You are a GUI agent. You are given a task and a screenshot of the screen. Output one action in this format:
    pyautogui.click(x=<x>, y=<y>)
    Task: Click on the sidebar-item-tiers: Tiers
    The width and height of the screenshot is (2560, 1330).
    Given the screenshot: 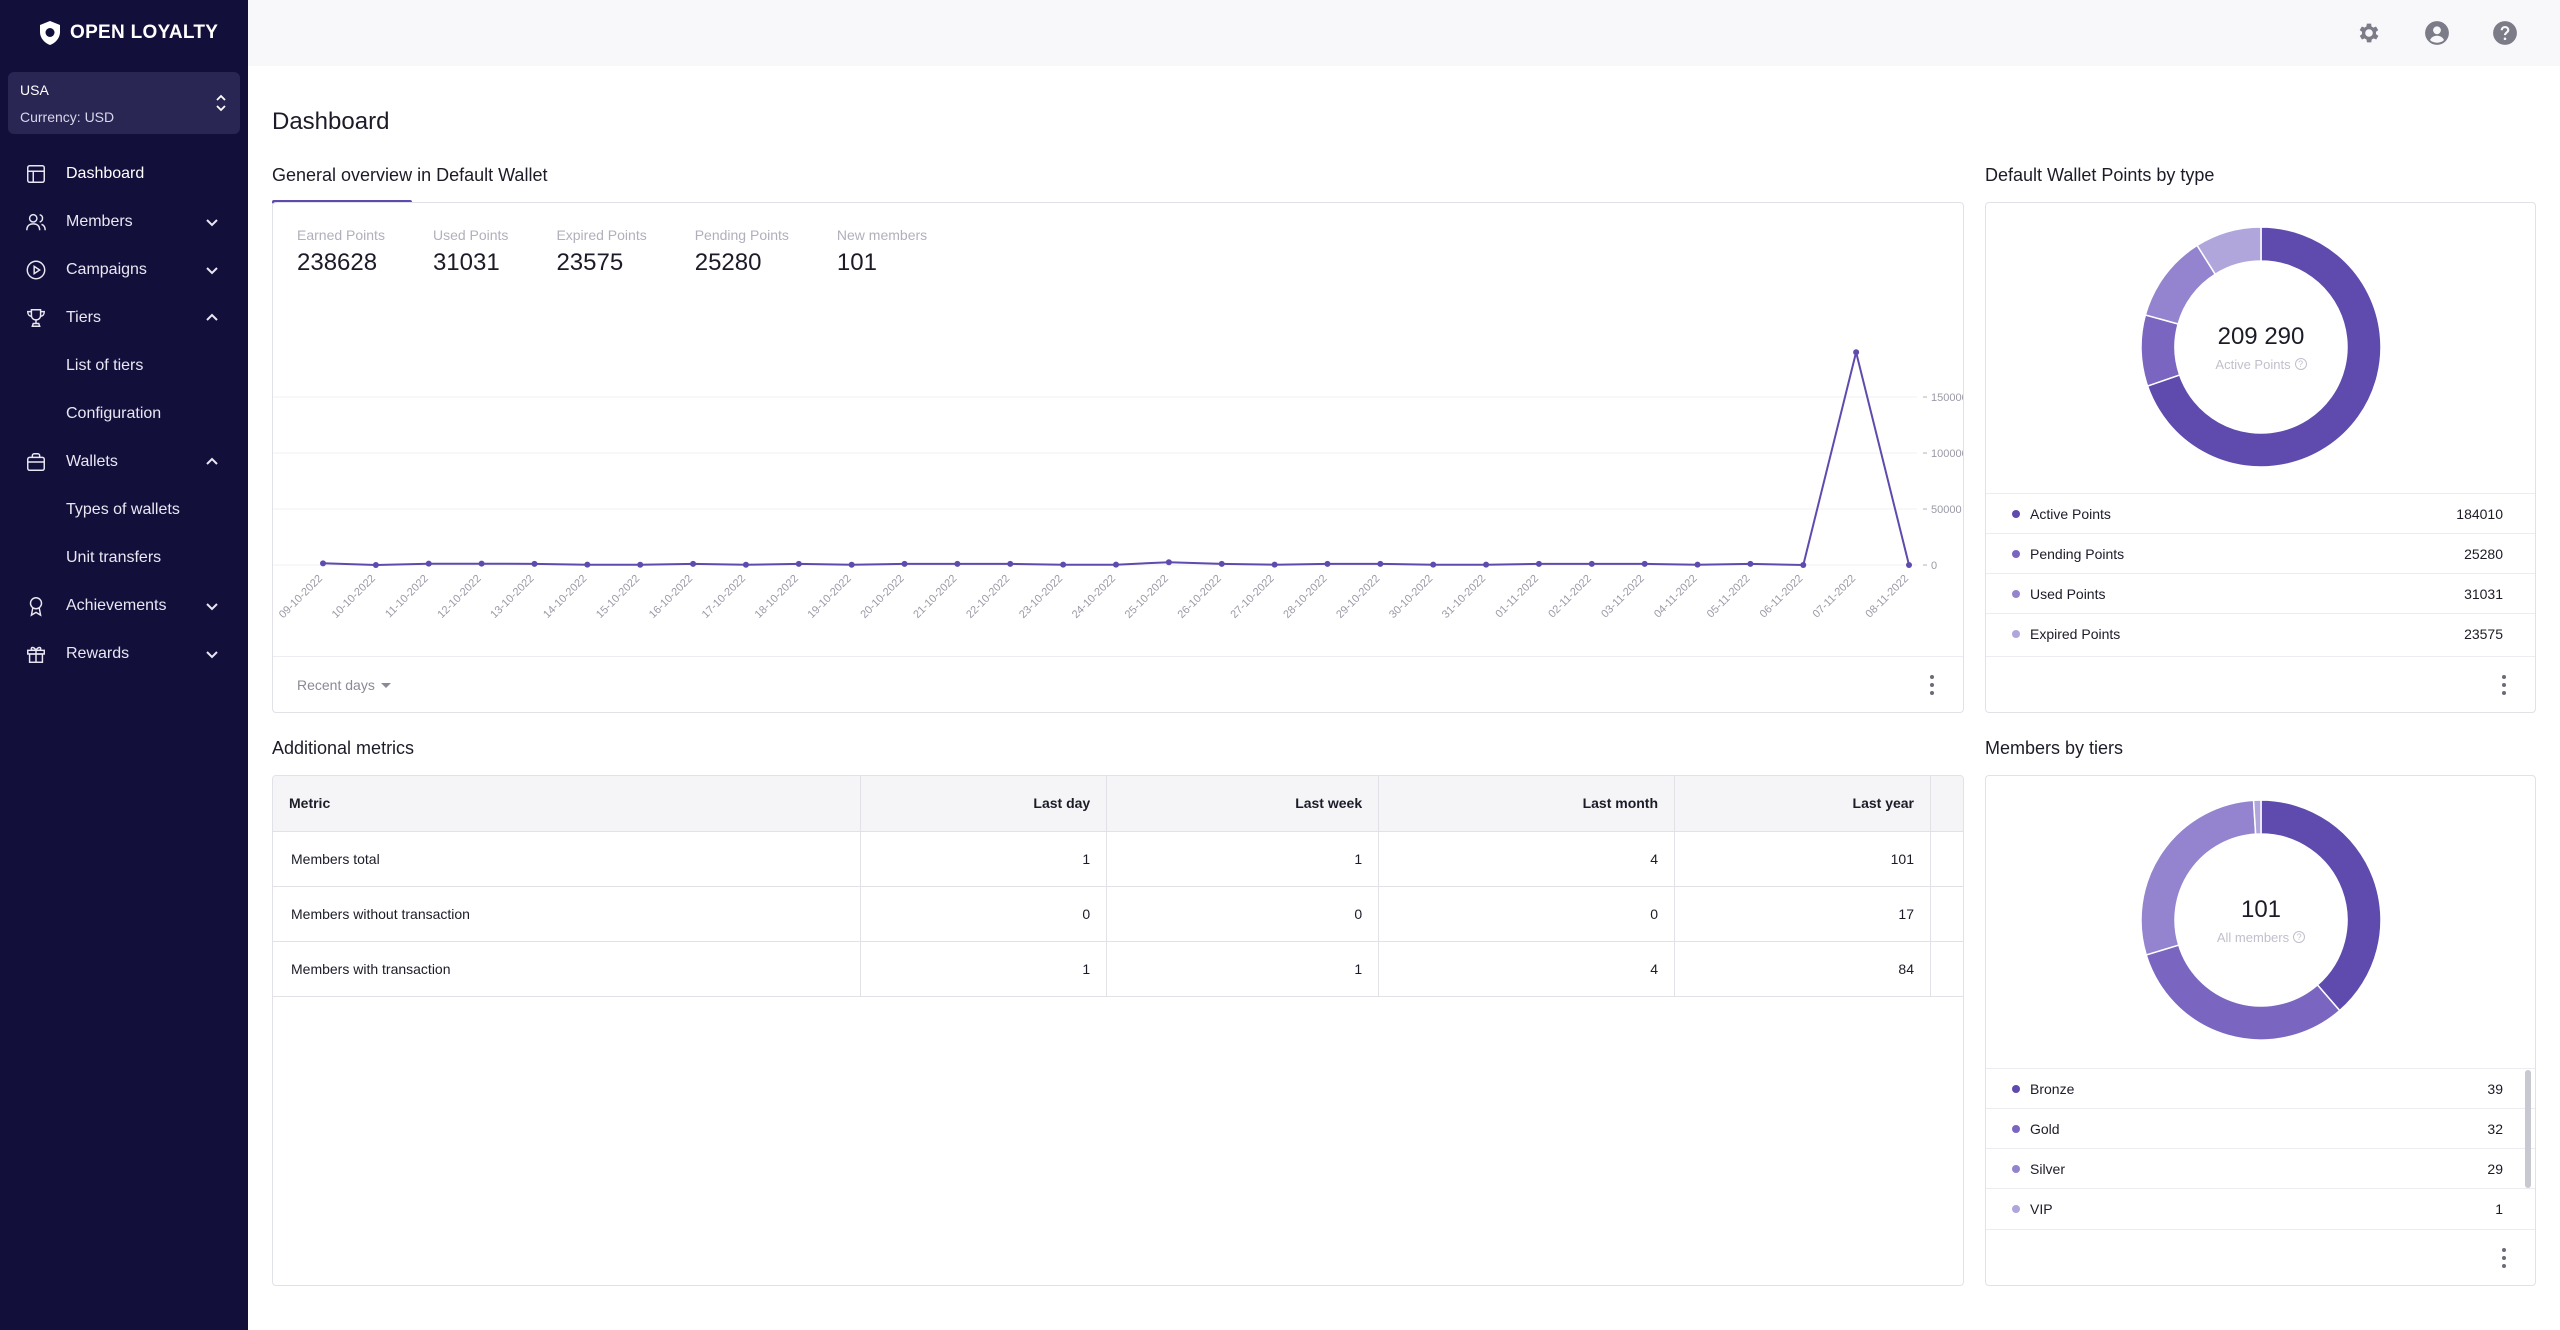 What is the action you would take?
    pyautogui.click(x=124, y=318)
    